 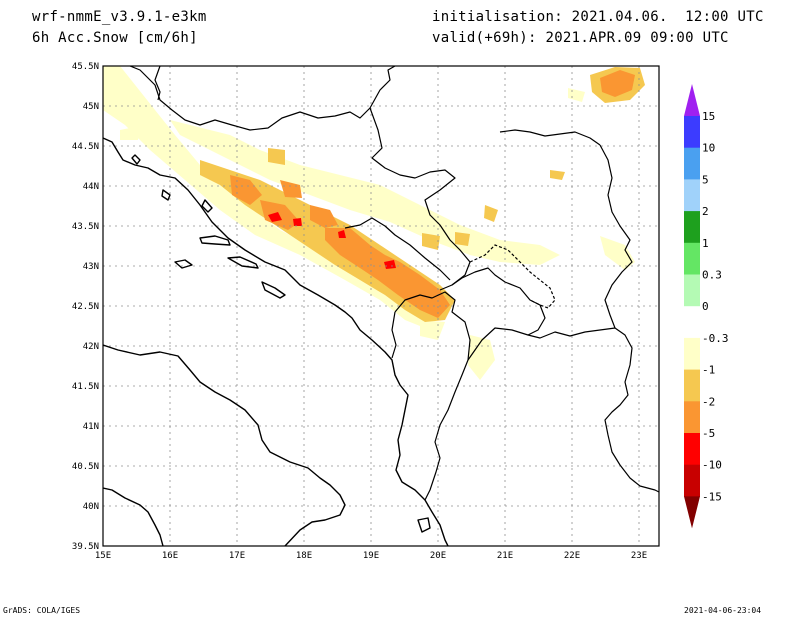 I want to click on lon-label: 20E, so click(x=438, y=556).